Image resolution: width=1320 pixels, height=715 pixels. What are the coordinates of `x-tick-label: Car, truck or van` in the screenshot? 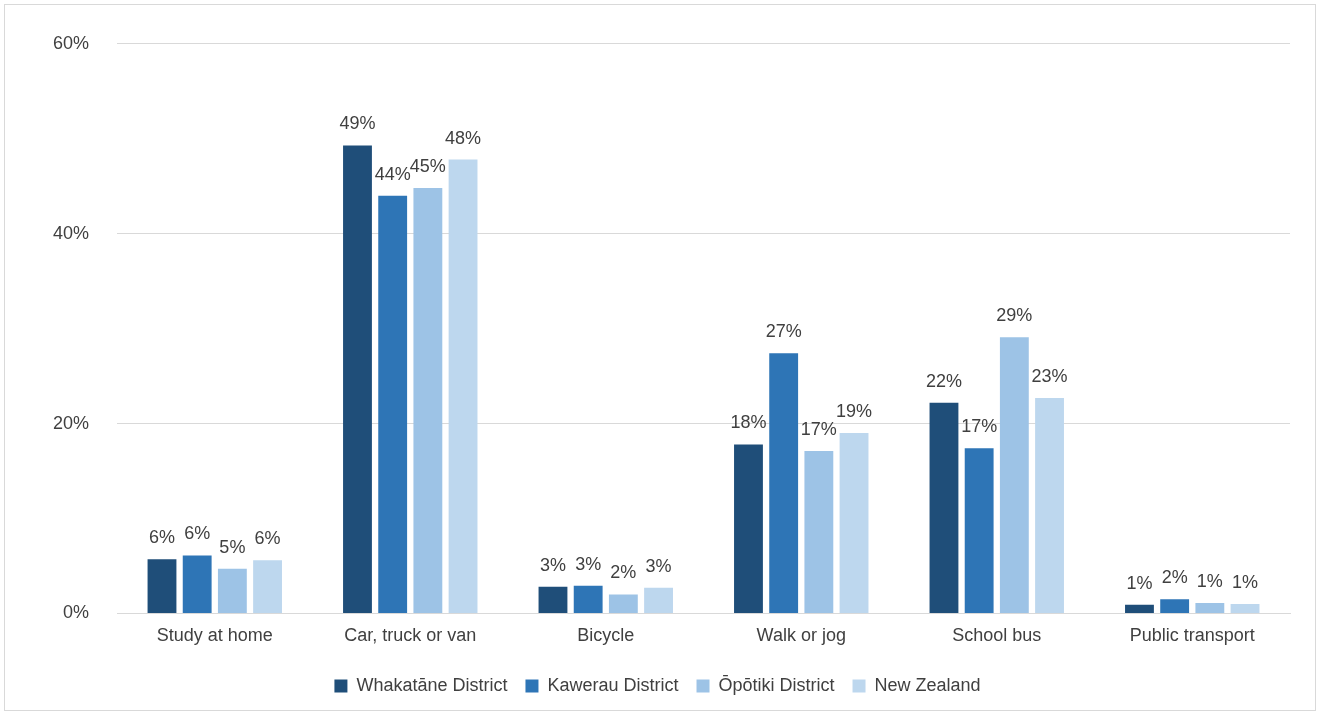 It's located at (410, 635).